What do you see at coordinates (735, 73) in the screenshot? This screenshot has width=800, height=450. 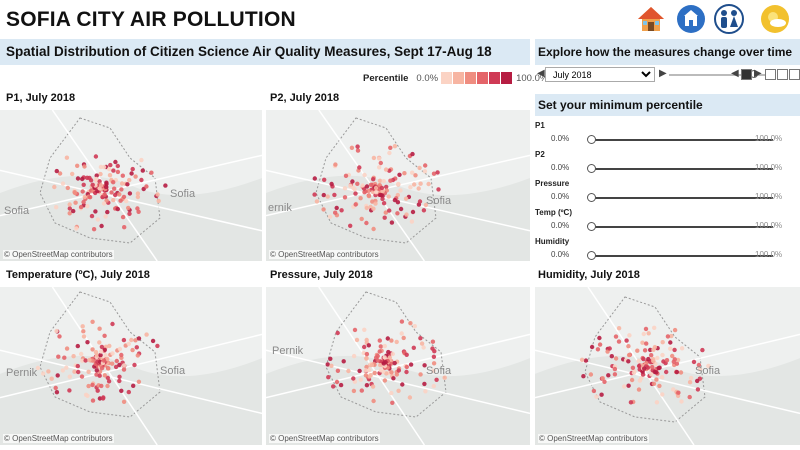 I see `step-back-icon: ◀` at bounding box center [735, 73].